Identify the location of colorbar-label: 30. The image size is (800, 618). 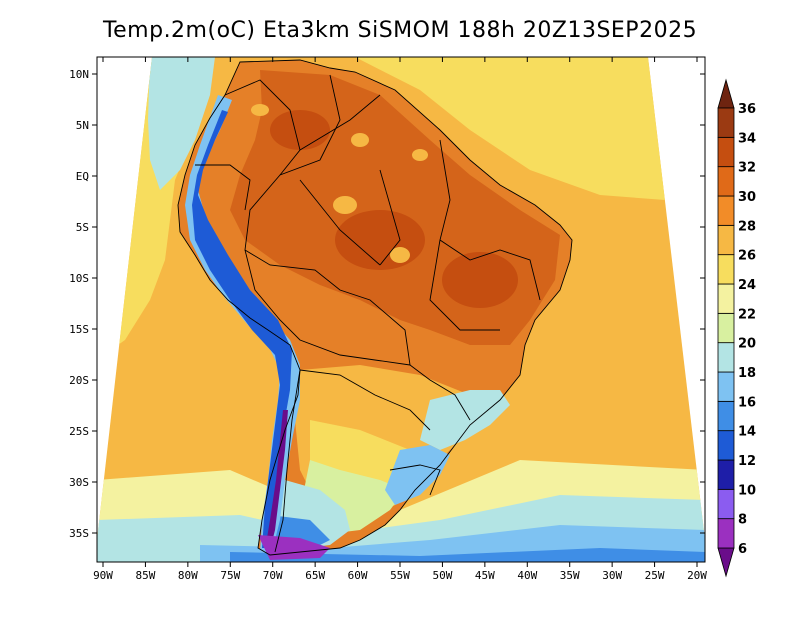
(747, 197).